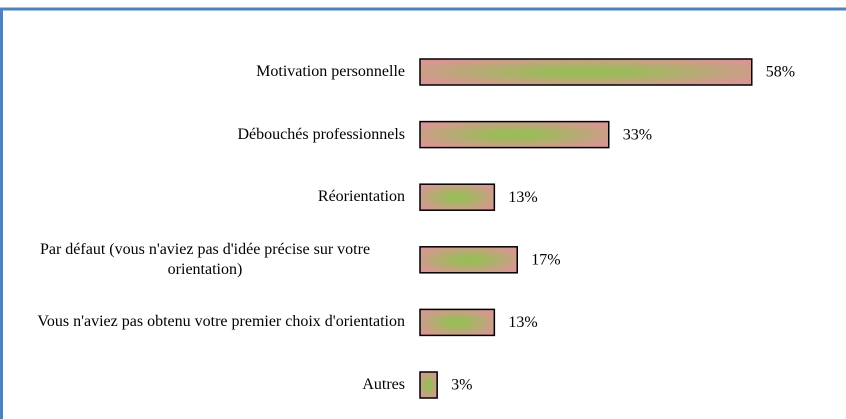 The height and width of the screenshot is (419, 846). Describe the element at coordinates (361, 197) in the screenshot. I see `category-text: Réorientation` at that location.